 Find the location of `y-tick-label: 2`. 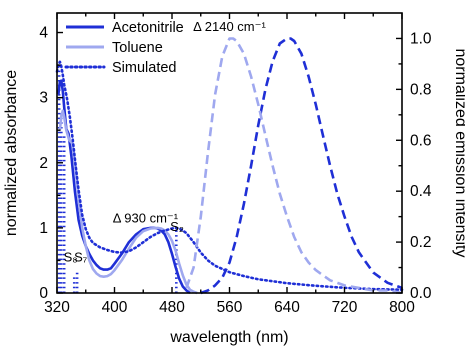

y-tick-label: 2 is located at coordinates (43, 163).